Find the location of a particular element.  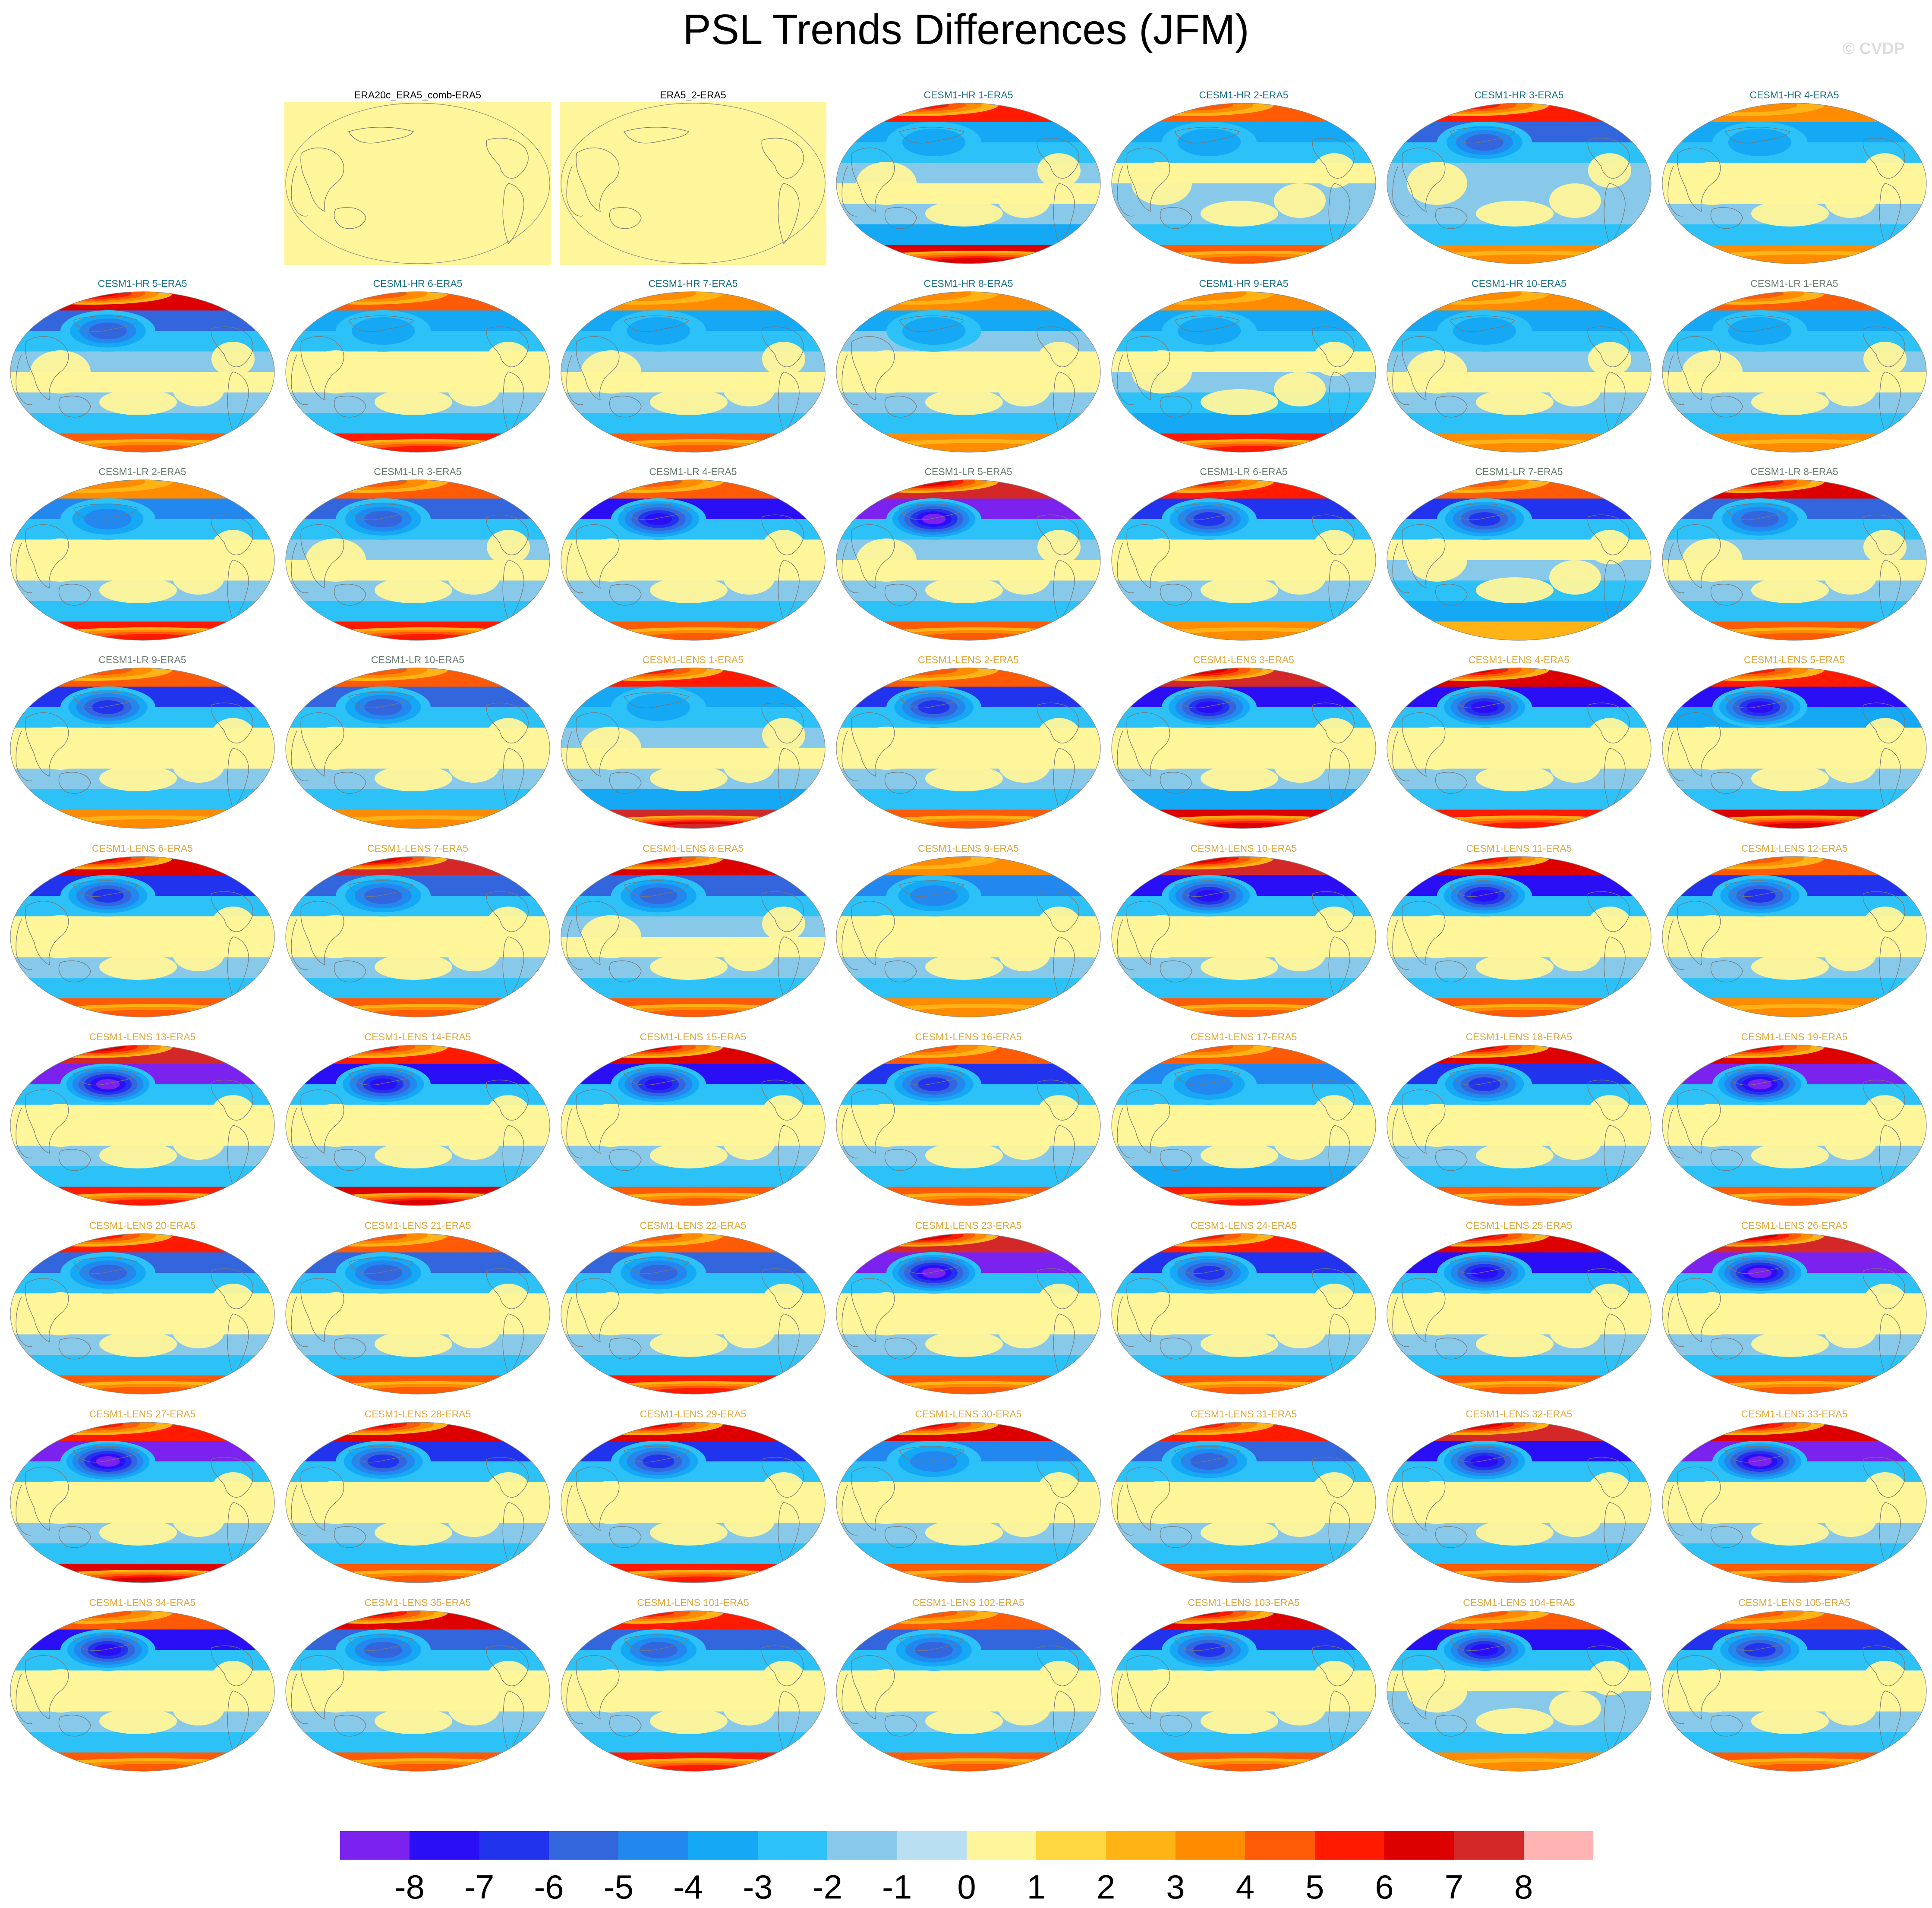

panel-title: CESM1-LENS 2-ERA5 is located at coordinates (968, 659).